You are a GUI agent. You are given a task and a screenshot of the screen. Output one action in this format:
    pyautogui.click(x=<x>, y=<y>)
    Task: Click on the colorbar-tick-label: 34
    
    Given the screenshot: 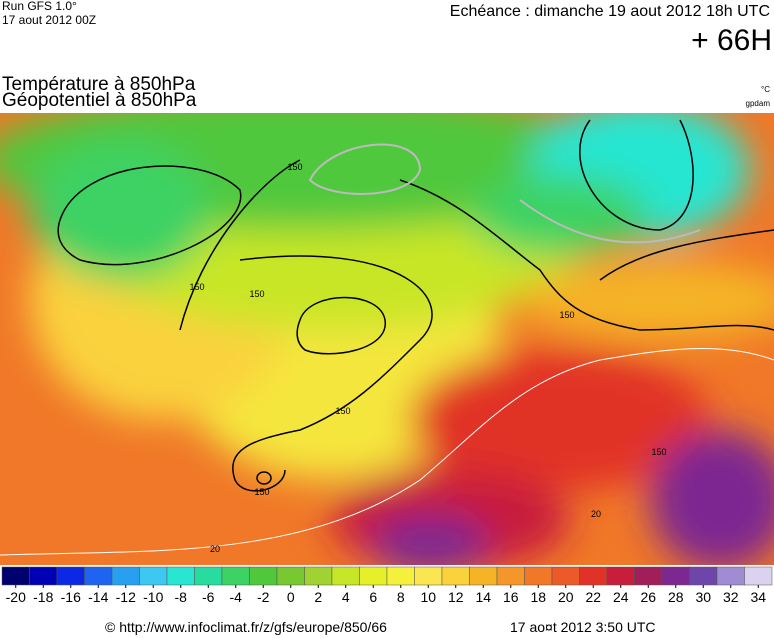 What is the action you would take?
    pyautogui.click(x=758, y=597)
    